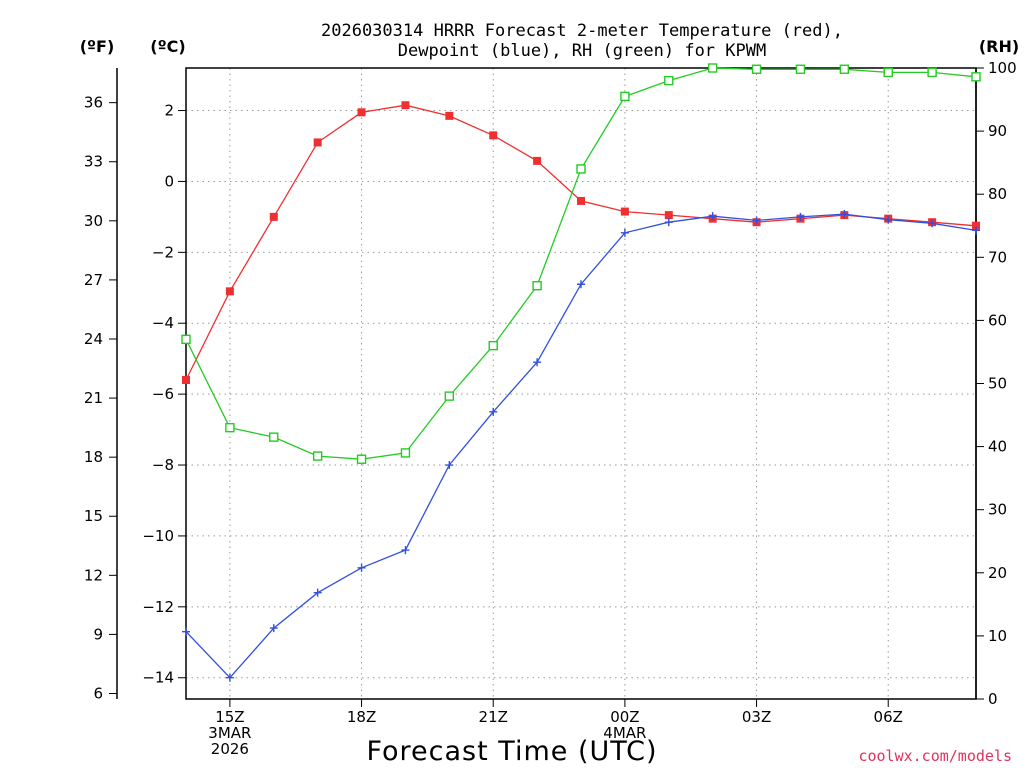 This screenshot has height=768, width=1024. What do you see at coordinates (98, 693) in the screenshot?
I see `fahrenheit-tick-label: 6` at bounding box center [98, 693].